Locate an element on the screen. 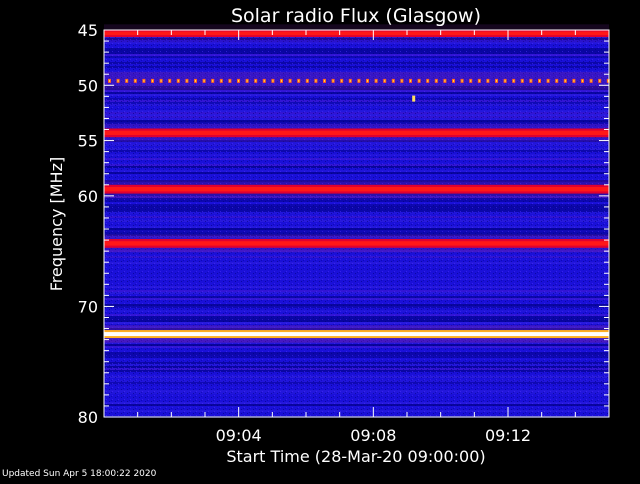 Image resolution: width=640 pixels, height=484 pixels. y-tick-label: 55 is located at coordinates (88, 141).